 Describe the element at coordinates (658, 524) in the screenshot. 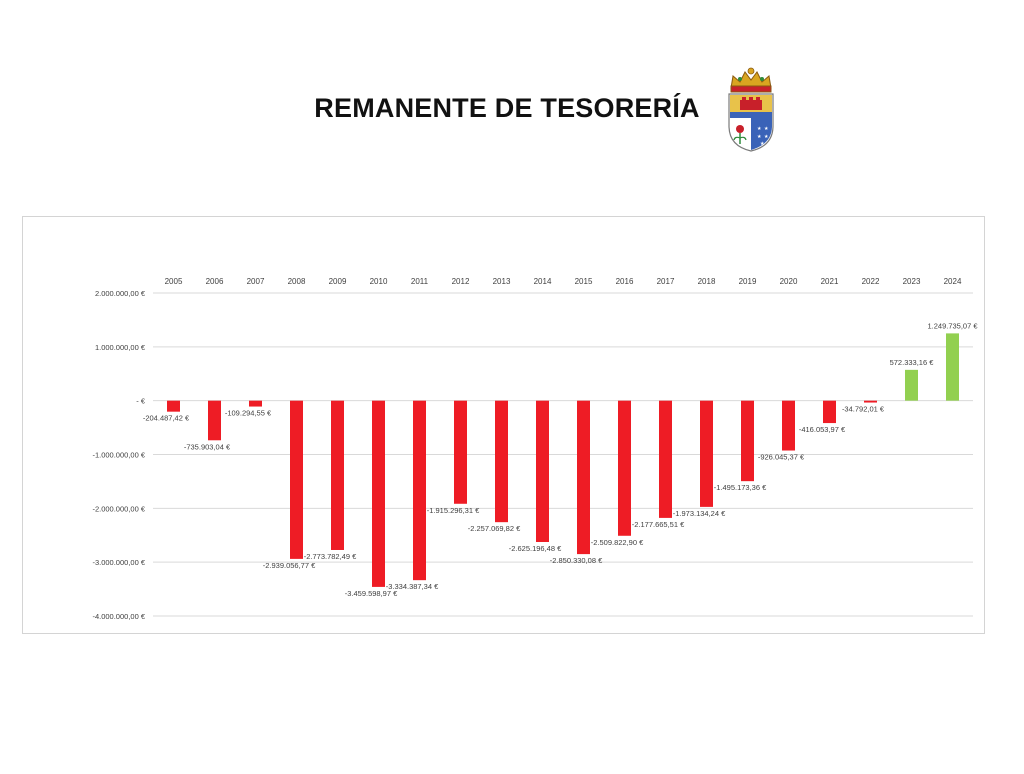

I see `data-label: -2.177.665,51 €` at that location.